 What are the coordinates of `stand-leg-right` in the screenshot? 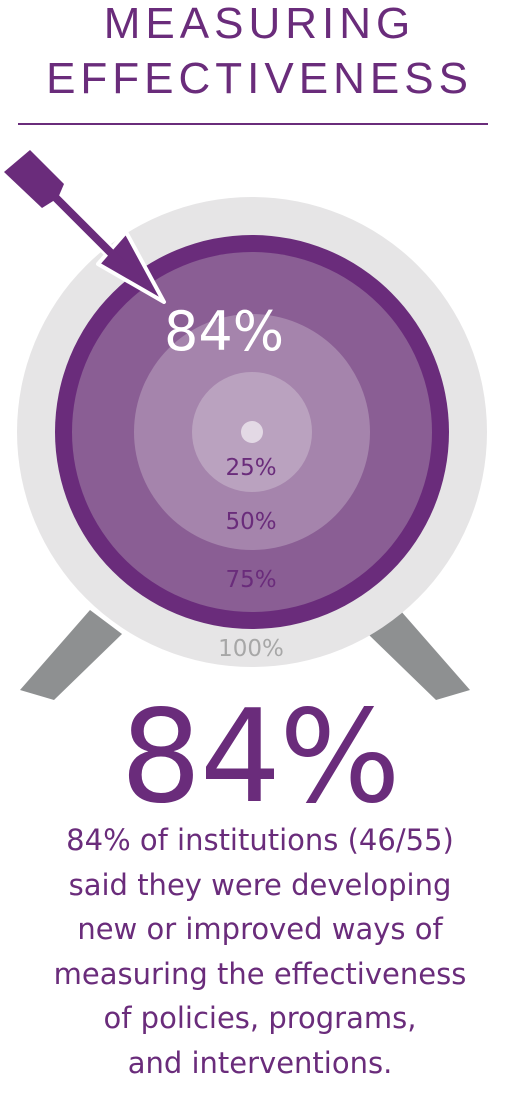 It's located at (419, 655).